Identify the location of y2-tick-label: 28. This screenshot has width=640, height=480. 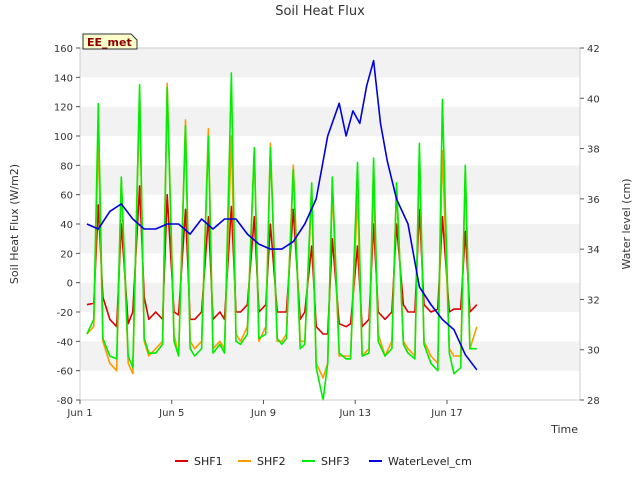
(593, 401).